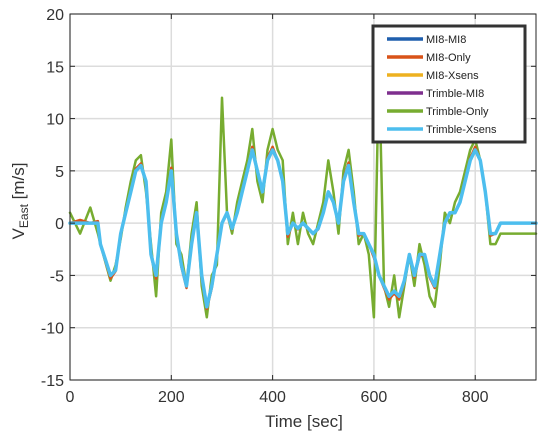 The image size is (546, 439). What do you see at coordinates (55, 120) in the screenshot?
I see `y-tick-label: 10` at bounding box center [55, 120].